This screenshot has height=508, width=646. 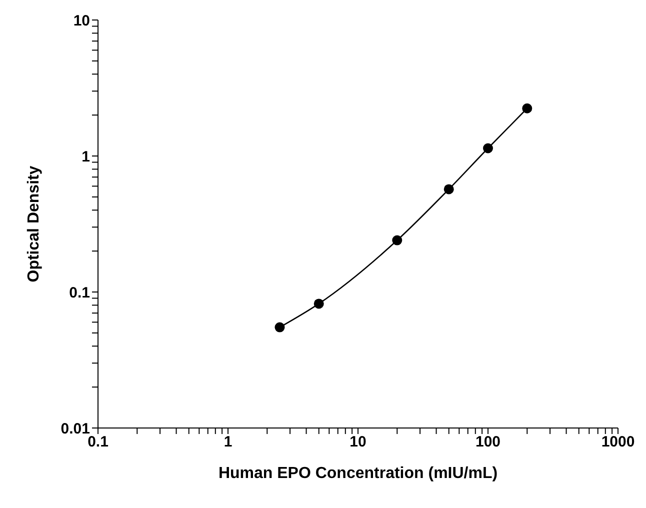 I want to click on x-tick-label: 0.1, so click(x=98, y=442).